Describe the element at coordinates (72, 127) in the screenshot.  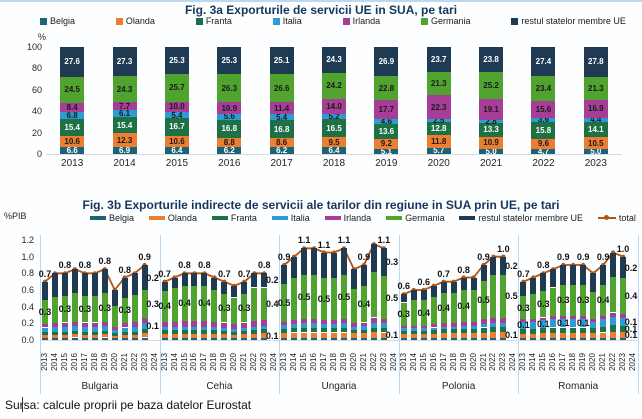
I see `bar-segment-franta-2013` at that location.